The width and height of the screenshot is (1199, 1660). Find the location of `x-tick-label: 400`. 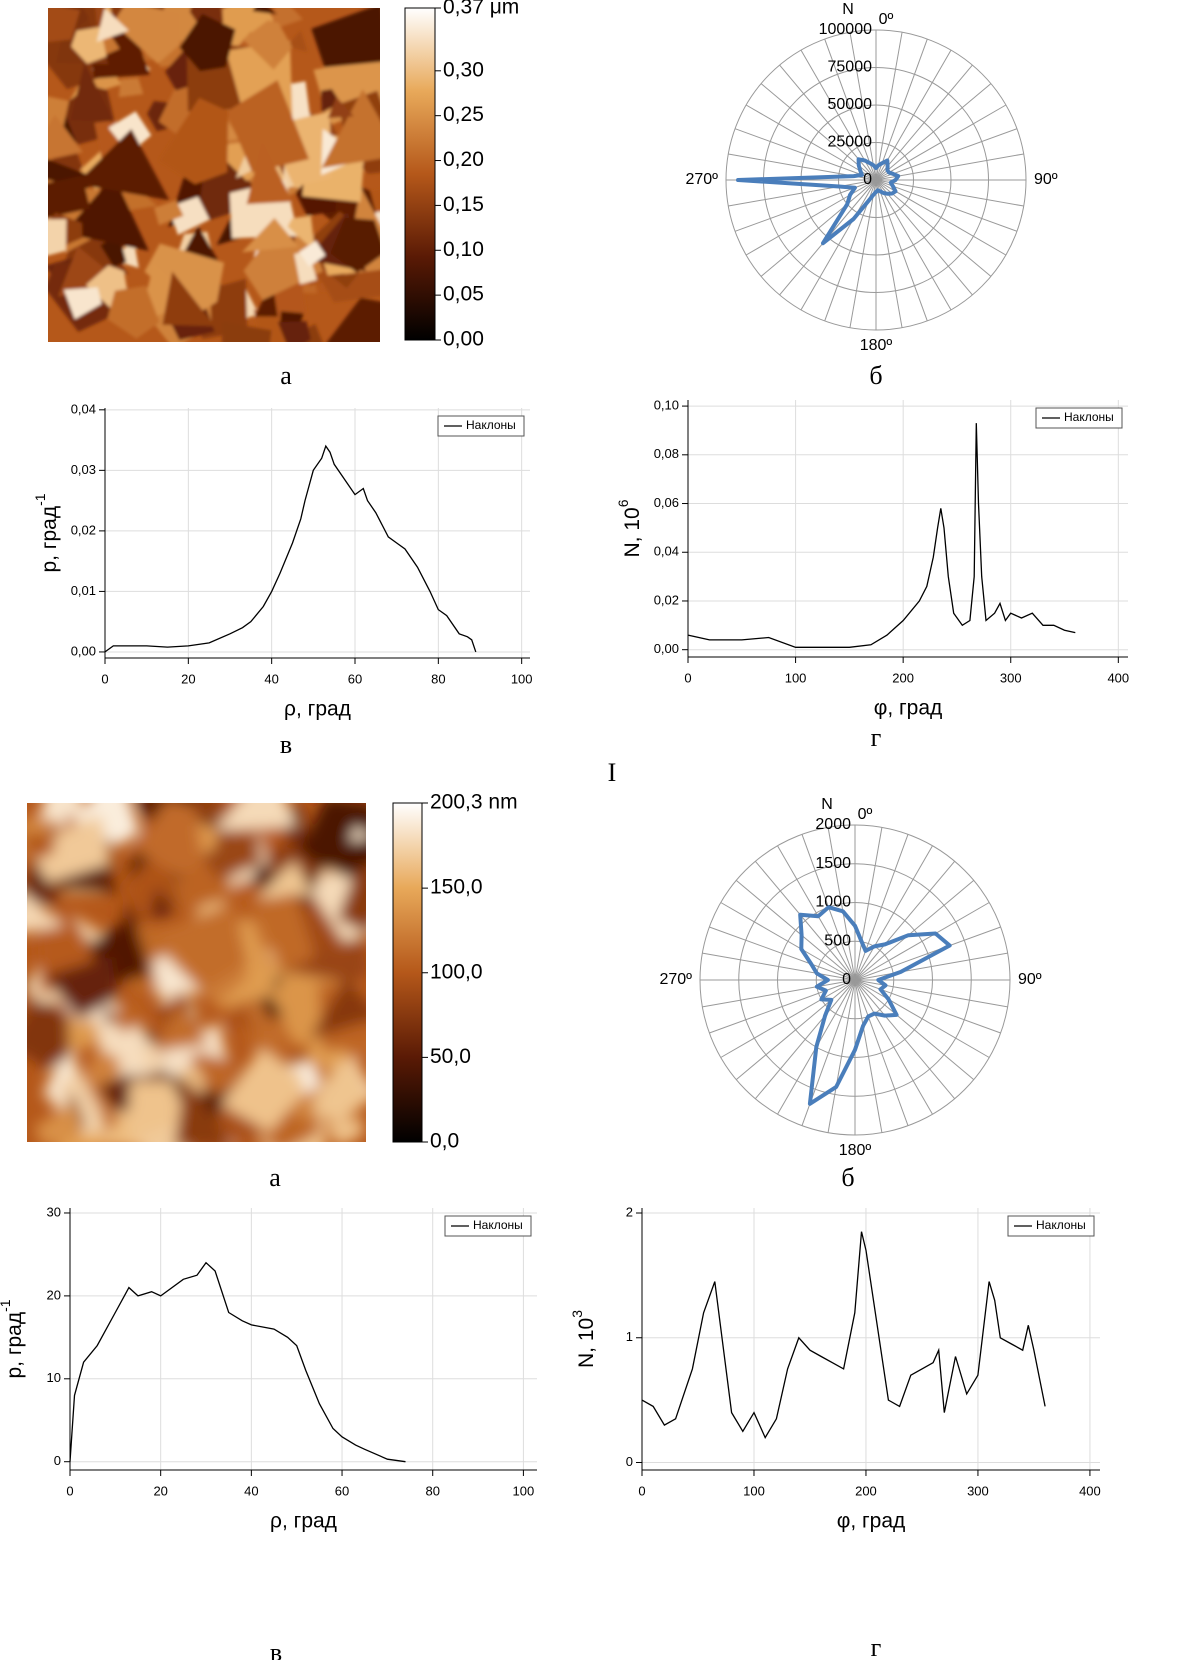

x-tick-label: 400 is located at coordinates (1090, 1490).